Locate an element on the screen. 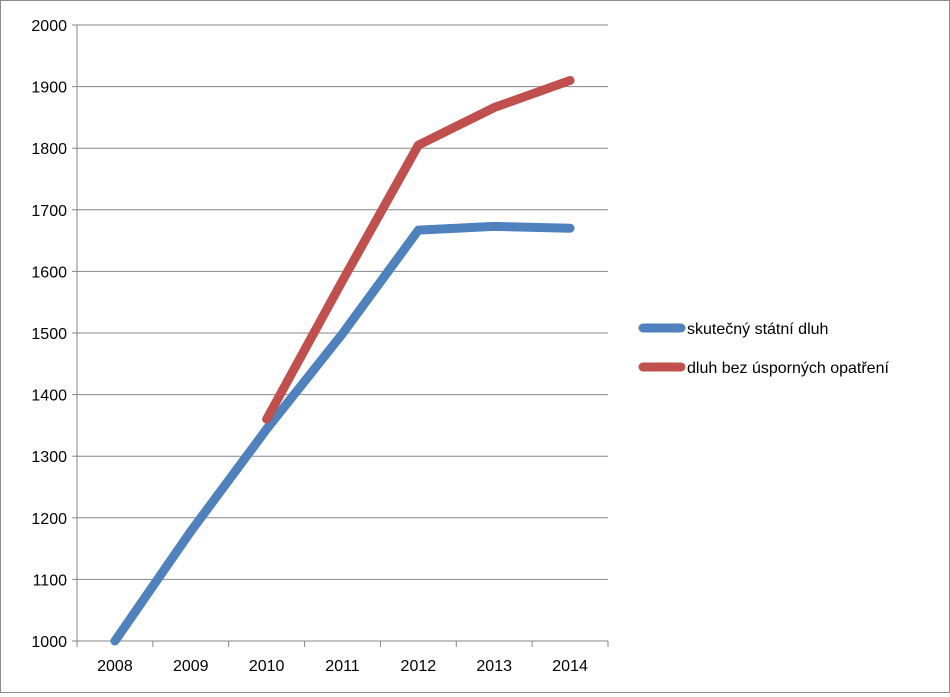 The image size is (950, 697). y-tick-label: 1100 is located at coordinates (50, 580).